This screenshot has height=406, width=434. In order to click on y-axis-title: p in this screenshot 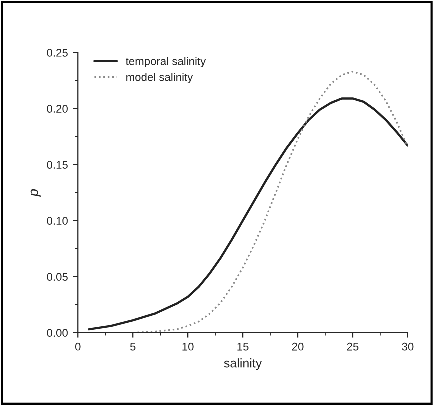, I will do `click(36, 193)`.